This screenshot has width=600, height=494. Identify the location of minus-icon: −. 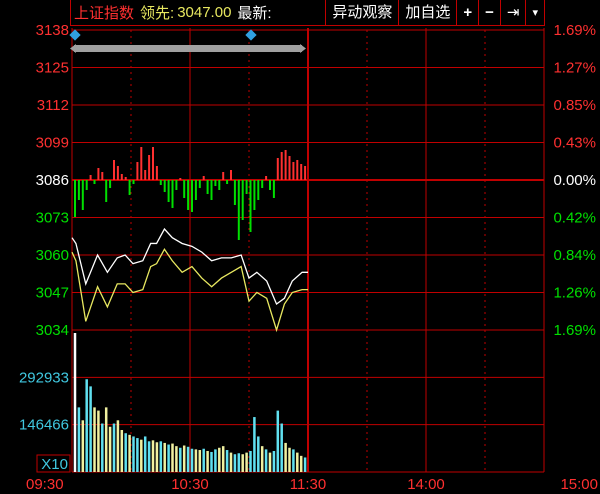
(489, 12).